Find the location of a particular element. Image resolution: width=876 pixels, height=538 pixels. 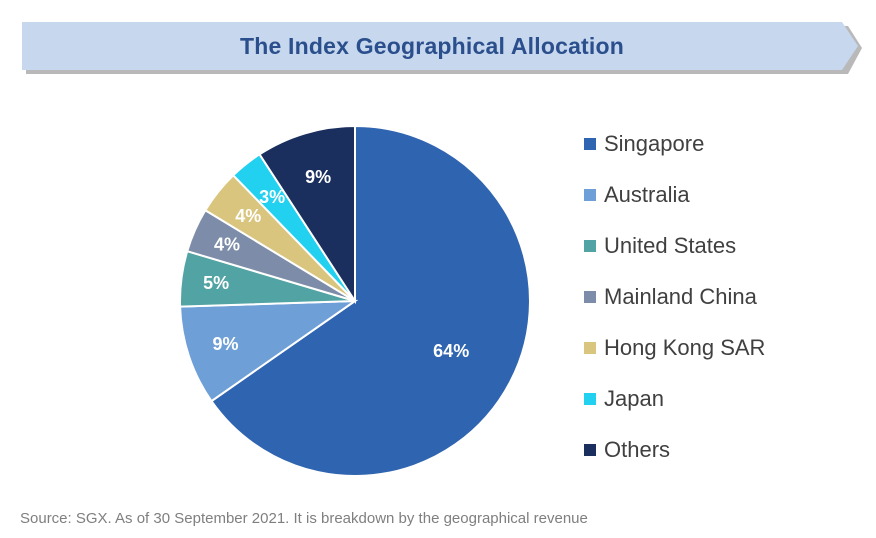

legend-label: Mainland China is located at coordinates (680, 296).